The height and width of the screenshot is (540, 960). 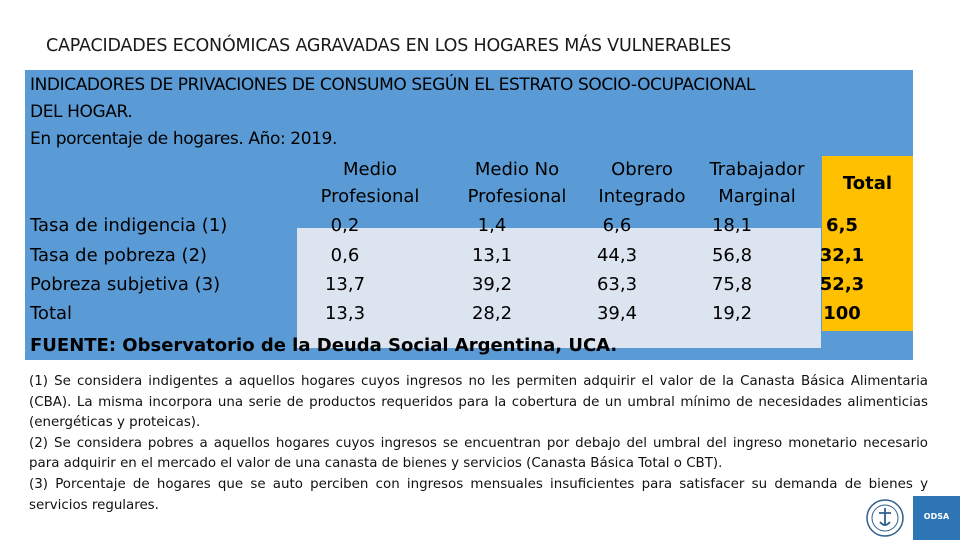 I want to click on university-seal-icon, so click(x=885, y=518).